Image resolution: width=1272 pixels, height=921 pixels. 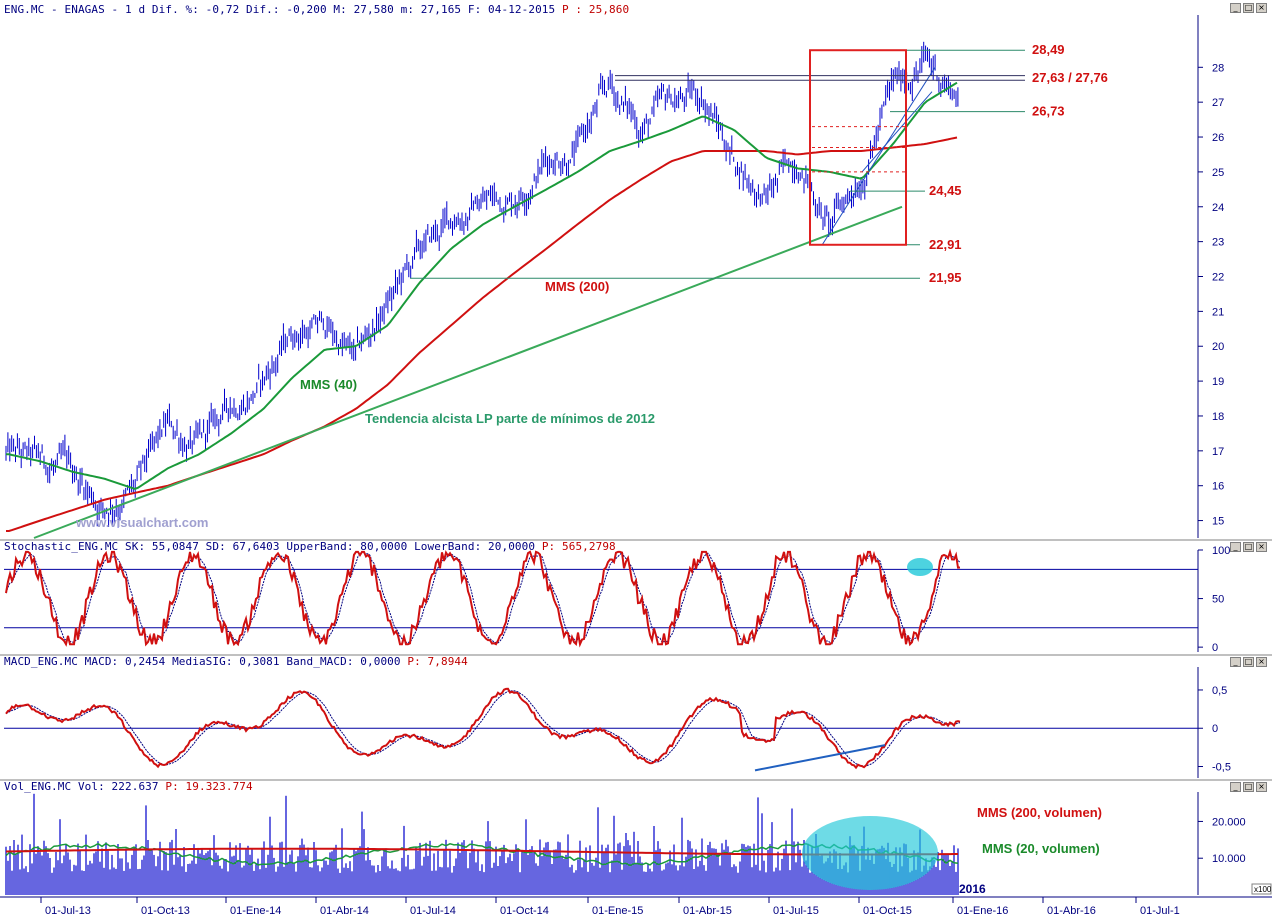 What do you see at coordinates (1218, 278) in the screenshot?
I see `y-tick-label: 22` at bounding box center [1218, 278].